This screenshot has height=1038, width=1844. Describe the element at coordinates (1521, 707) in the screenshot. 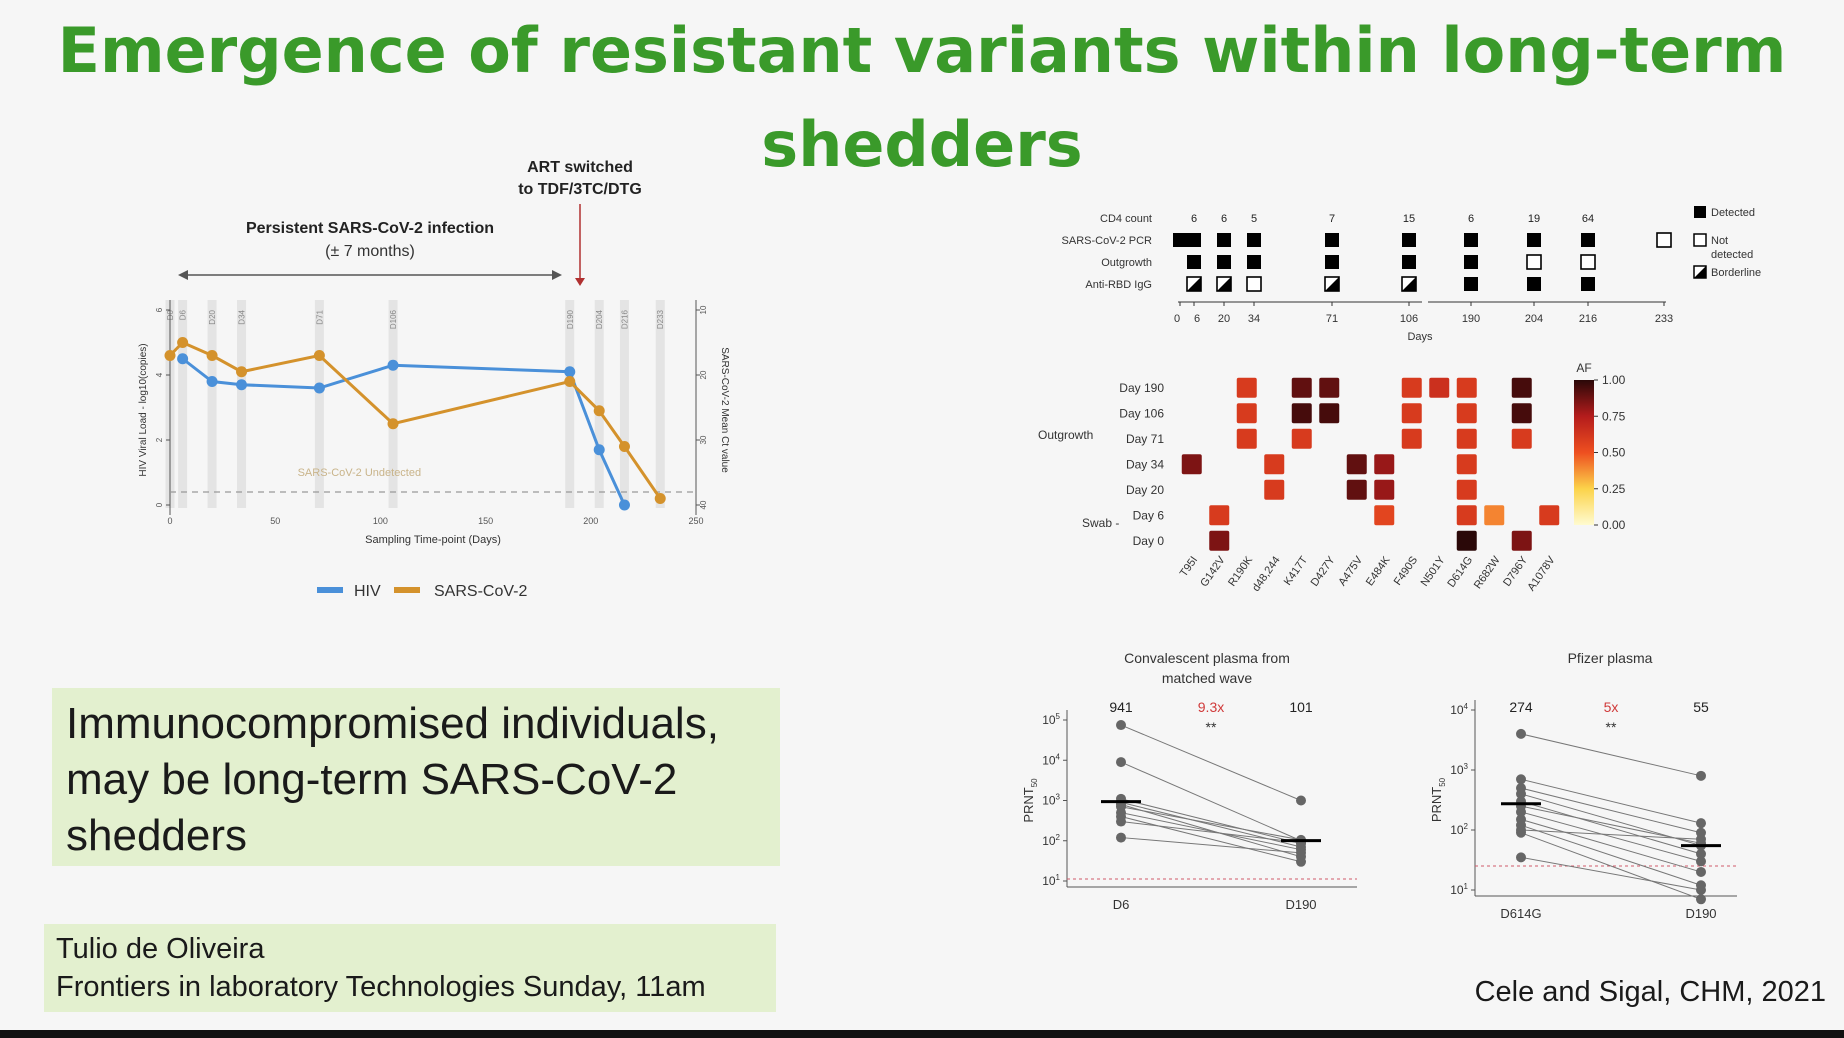

I see `median-label: 274` at that location.